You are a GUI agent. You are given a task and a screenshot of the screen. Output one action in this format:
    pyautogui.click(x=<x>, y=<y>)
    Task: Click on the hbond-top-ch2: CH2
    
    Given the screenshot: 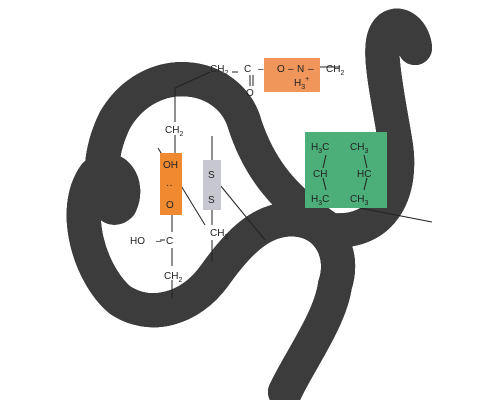 What is the action you would take?
    pyautogui.click(x=174, y=131)
    